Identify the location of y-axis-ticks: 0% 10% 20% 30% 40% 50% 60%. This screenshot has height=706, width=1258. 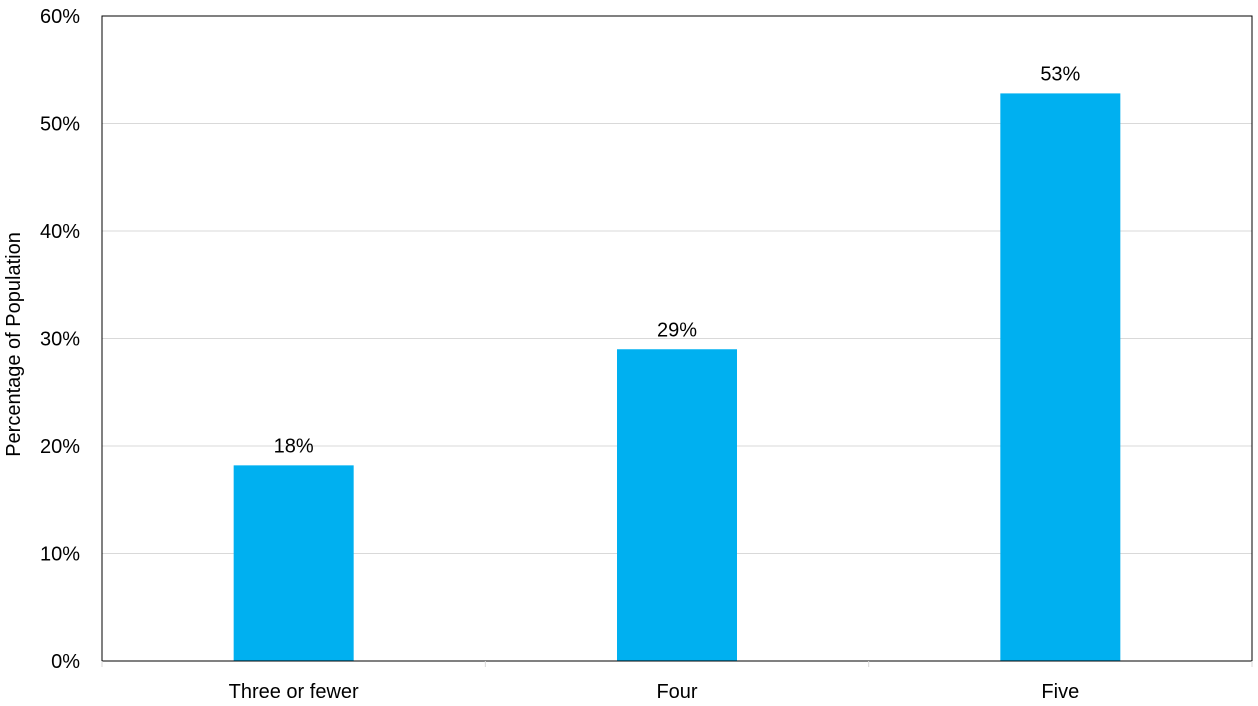
(60, 339).